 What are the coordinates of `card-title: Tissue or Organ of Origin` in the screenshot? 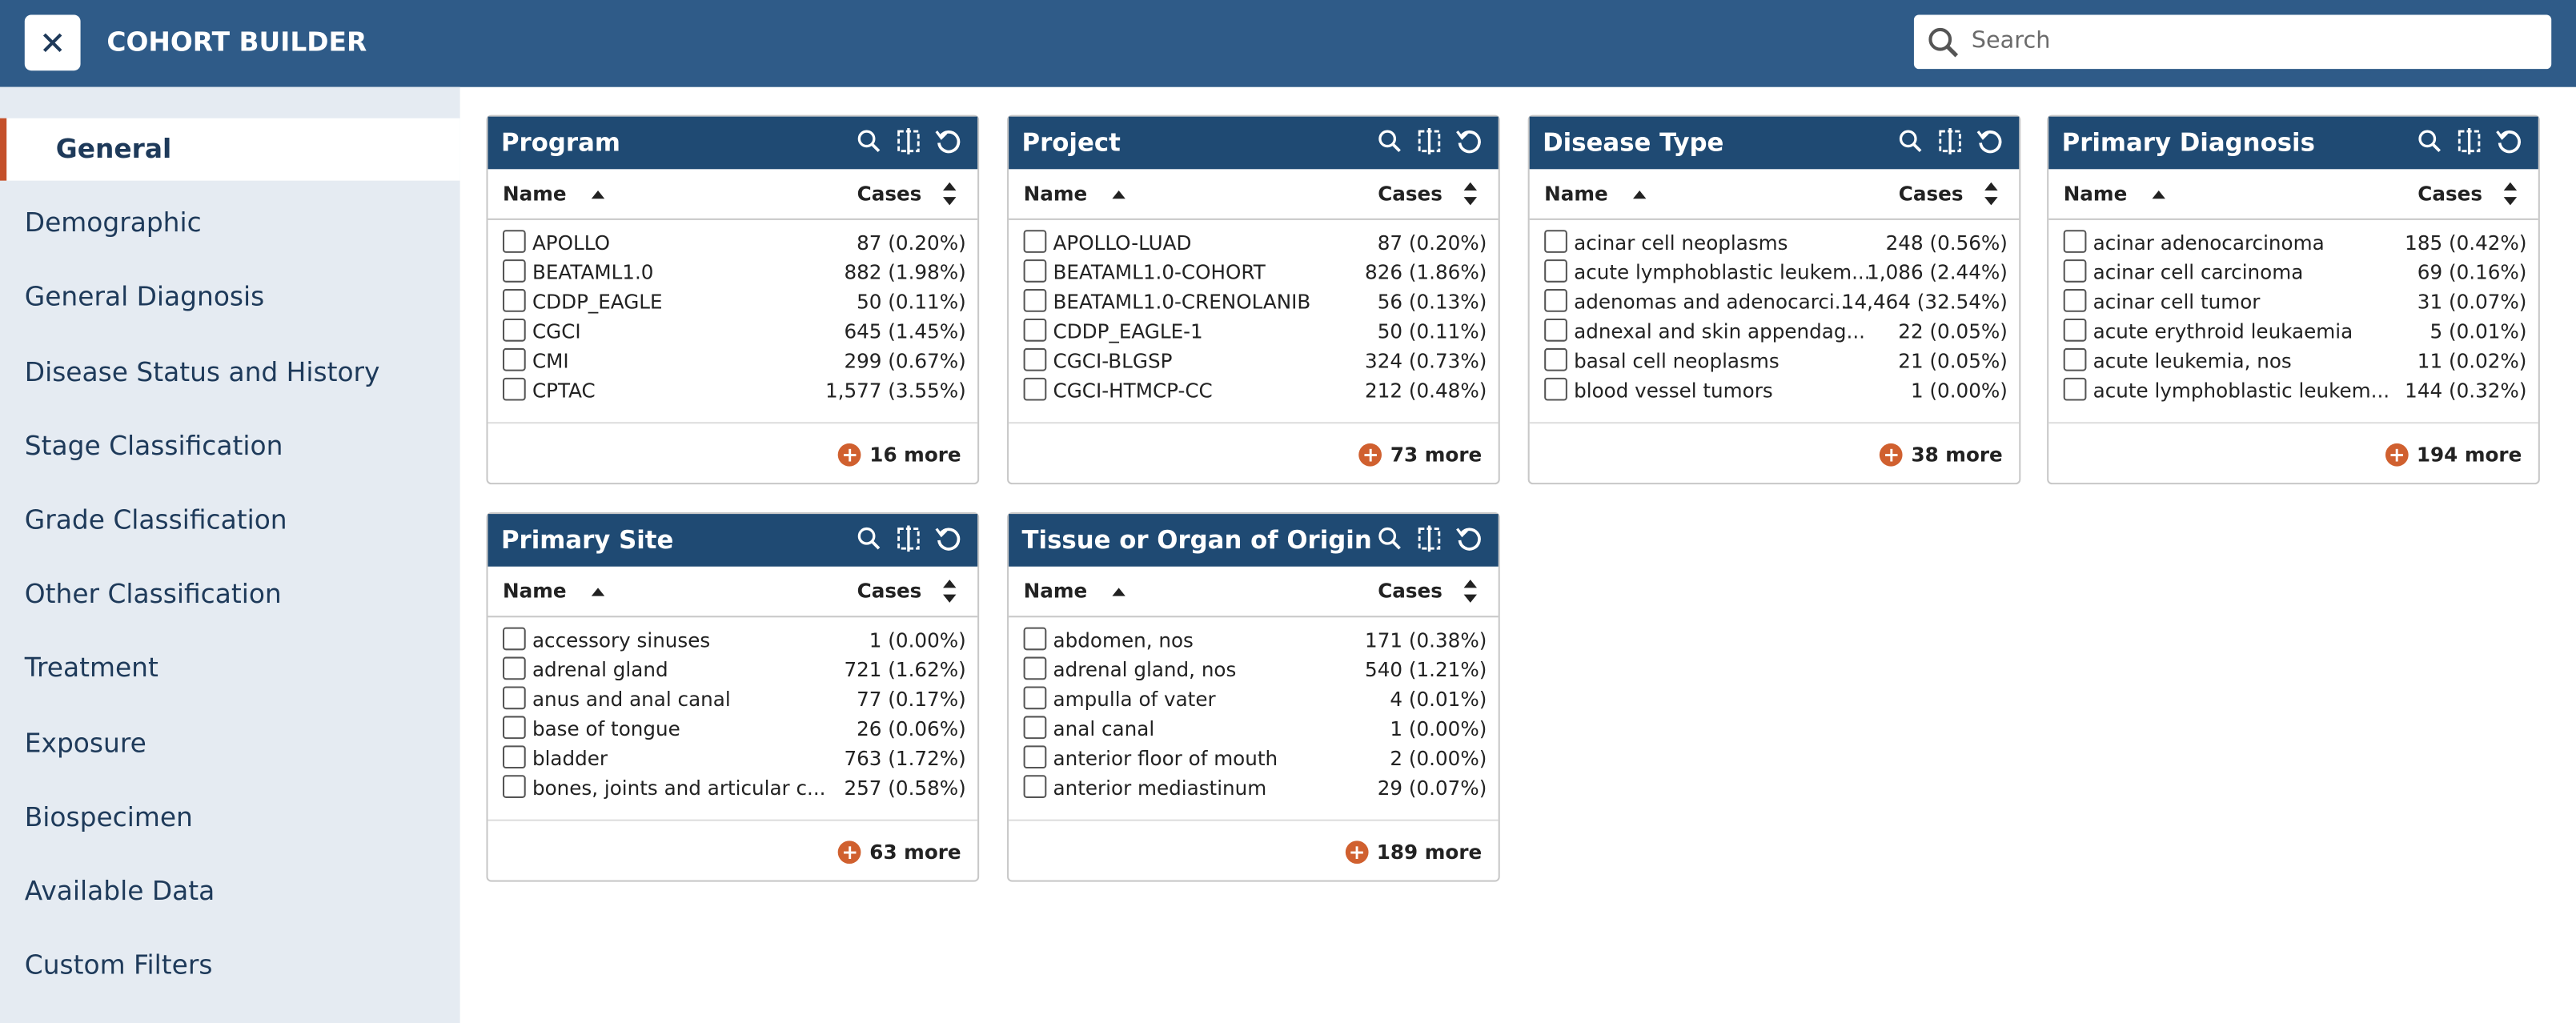 It's located at (1196, 540).